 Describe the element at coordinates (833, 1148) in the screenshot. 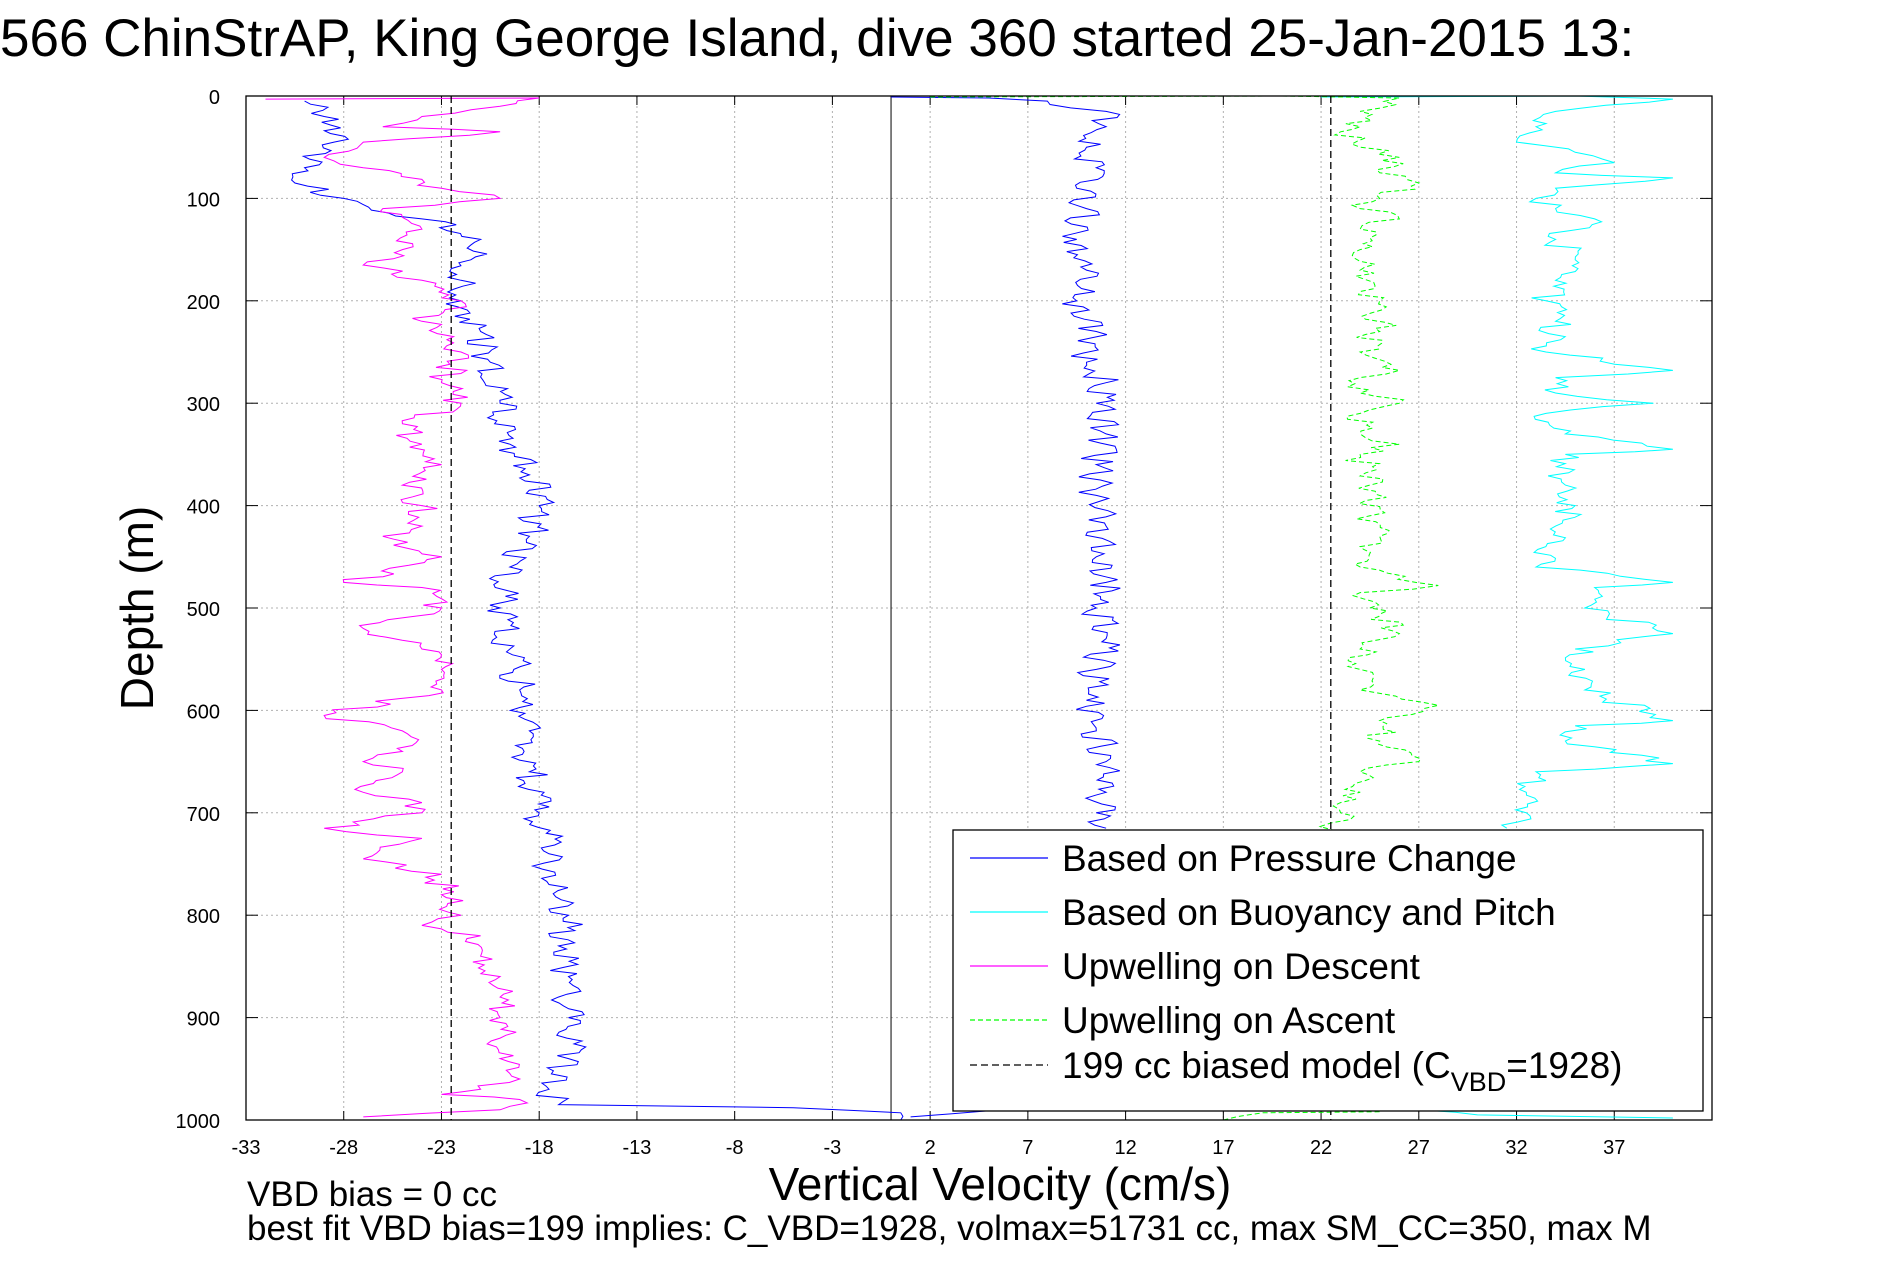

I see `x-tick-label: -3` at that location.